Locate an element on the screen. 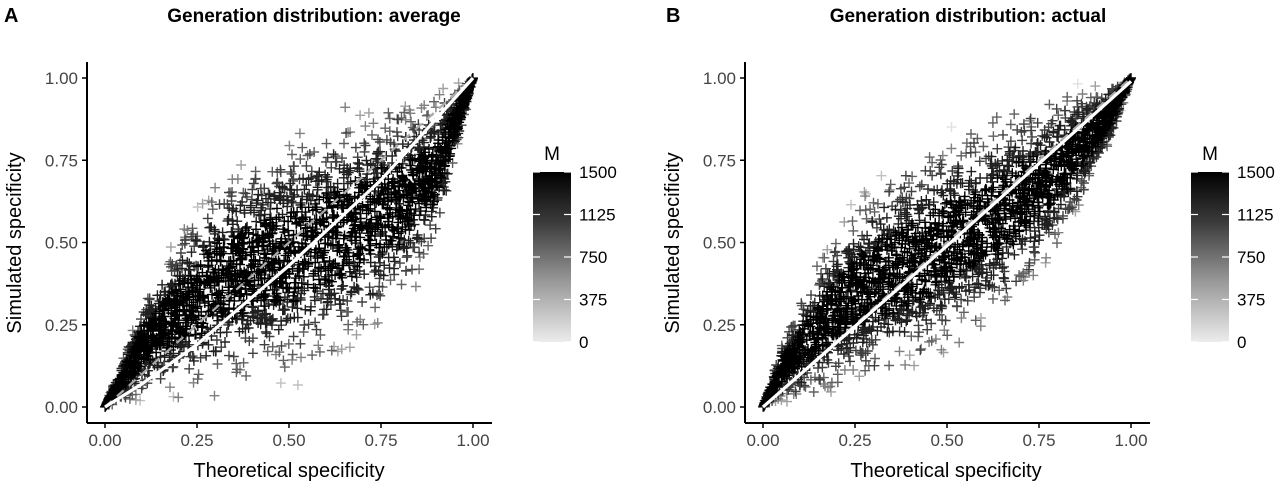 This screenshot has width=1280, height=493. panel-b-colorbar-tick-label: 1125 is located at coordinates (1255, 215).